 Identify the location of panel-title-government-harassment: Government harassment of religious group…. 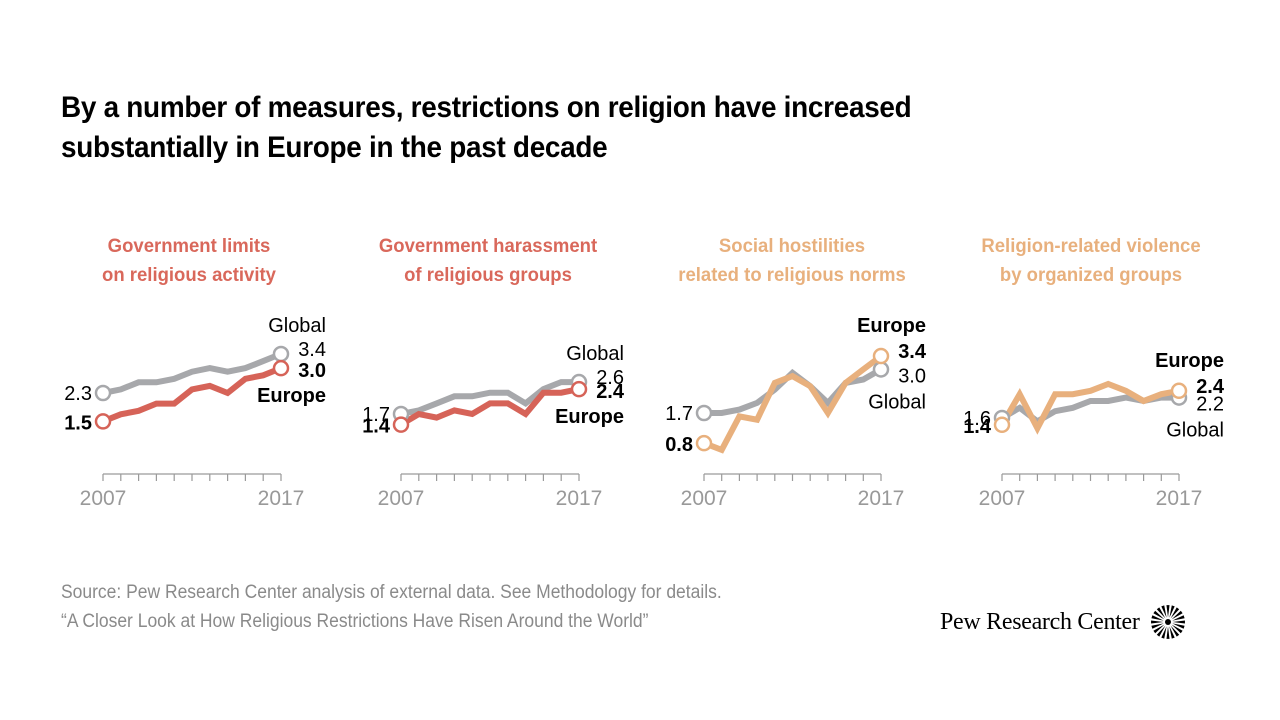
(488, 261).